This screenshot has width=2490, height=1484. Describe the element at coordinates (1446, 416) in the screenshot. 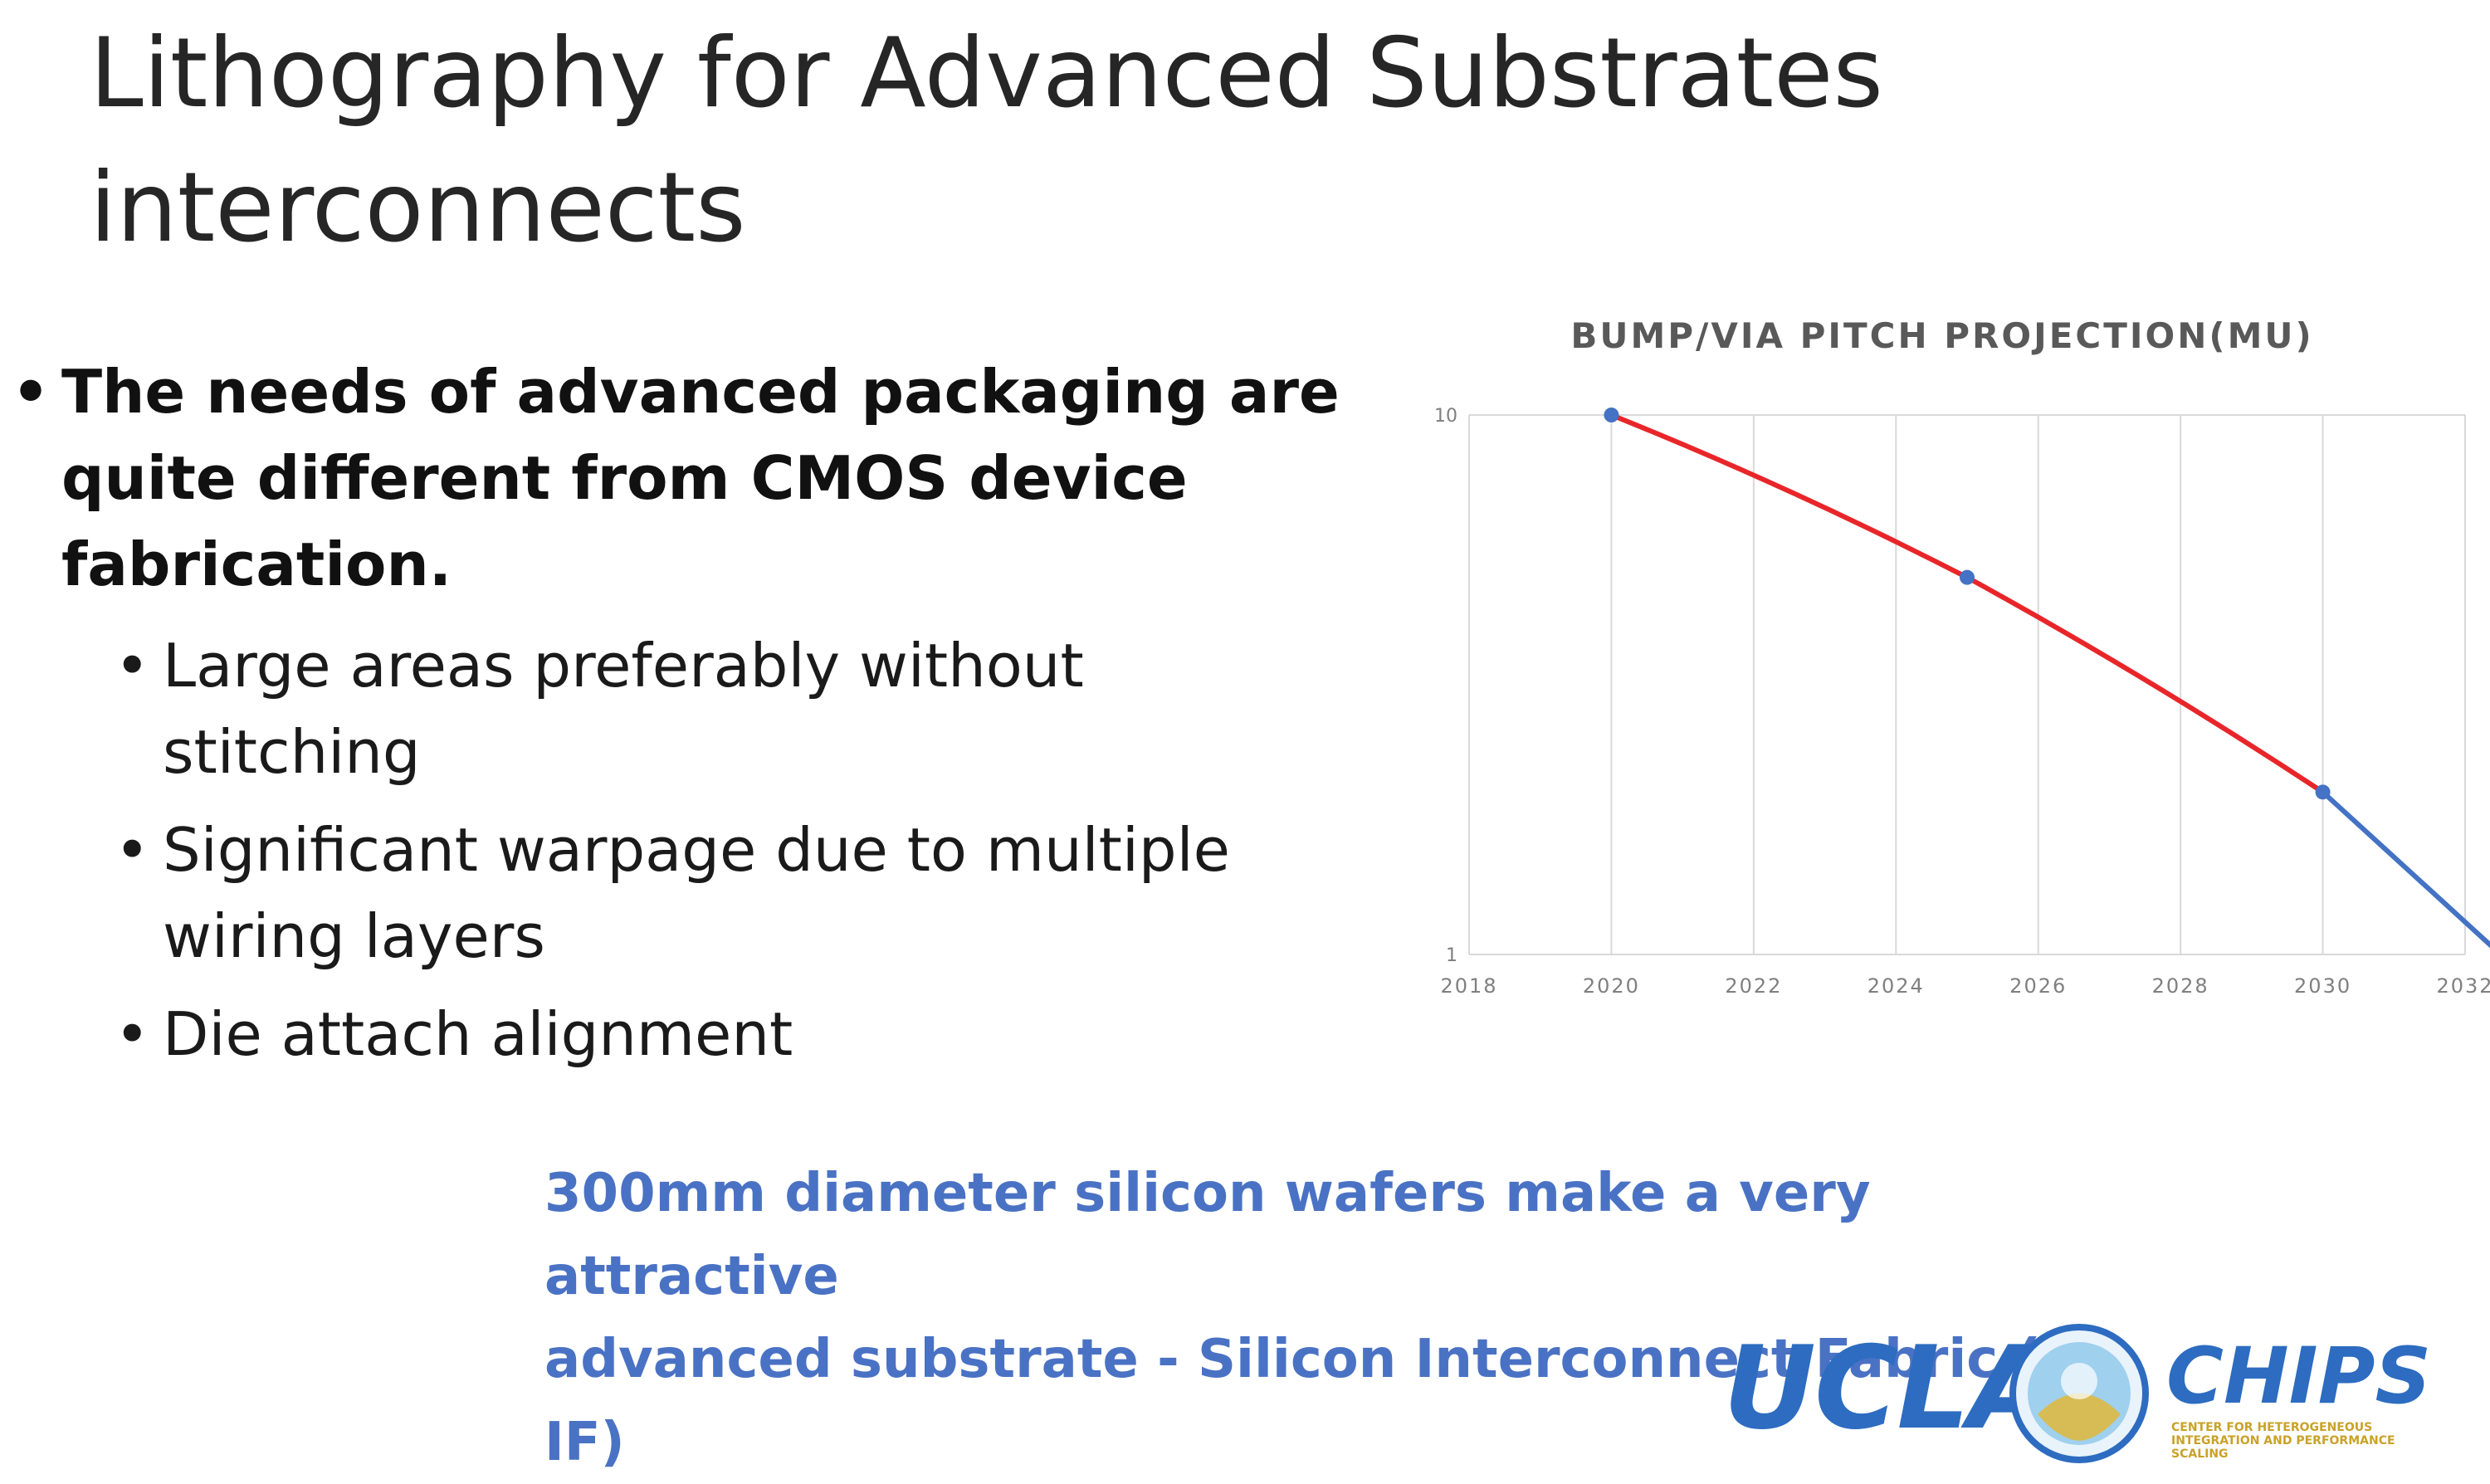

I see `y-tick-label: 10` at that location.